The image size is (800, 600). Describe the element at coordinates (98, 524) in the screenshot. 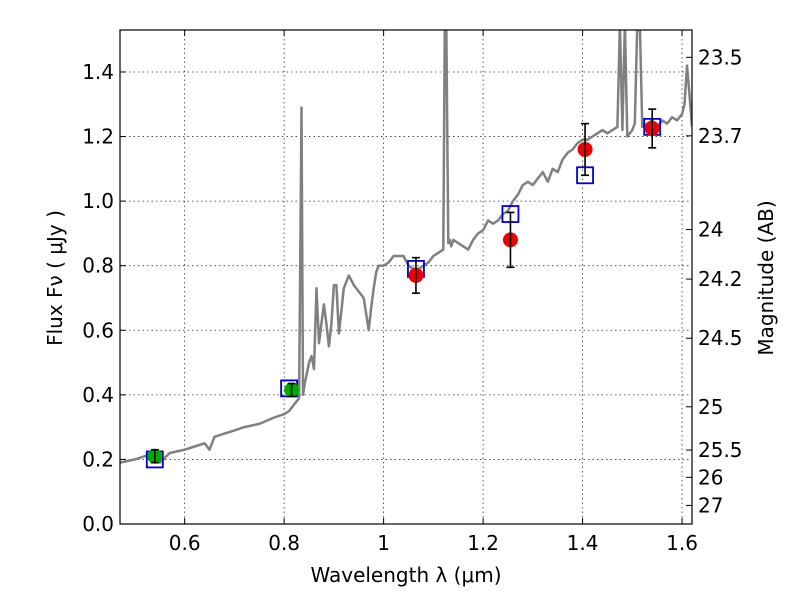

I see `y-tick-label: 0.0` at that location.